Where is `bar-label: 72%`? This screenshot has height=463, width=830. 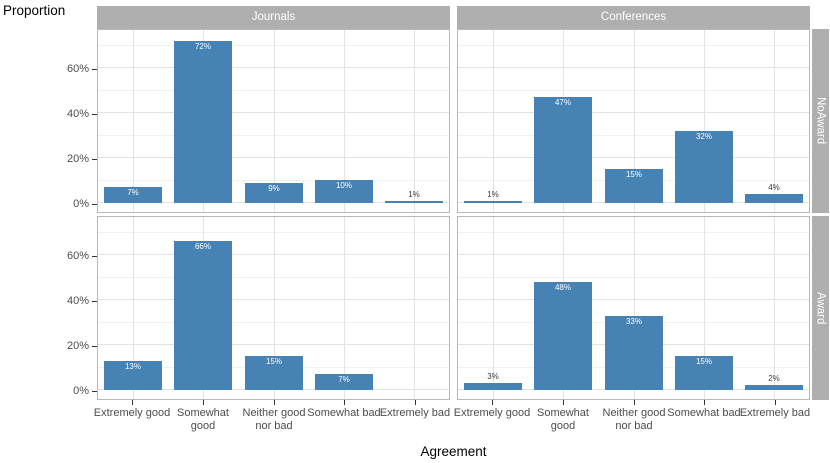
bar-label: 72% is located at coordinates (202, 46).